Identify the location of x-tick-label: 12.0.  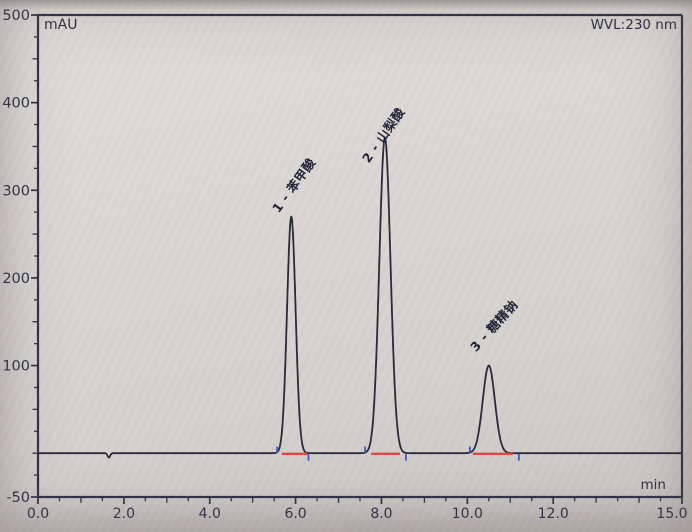
(553, 514).